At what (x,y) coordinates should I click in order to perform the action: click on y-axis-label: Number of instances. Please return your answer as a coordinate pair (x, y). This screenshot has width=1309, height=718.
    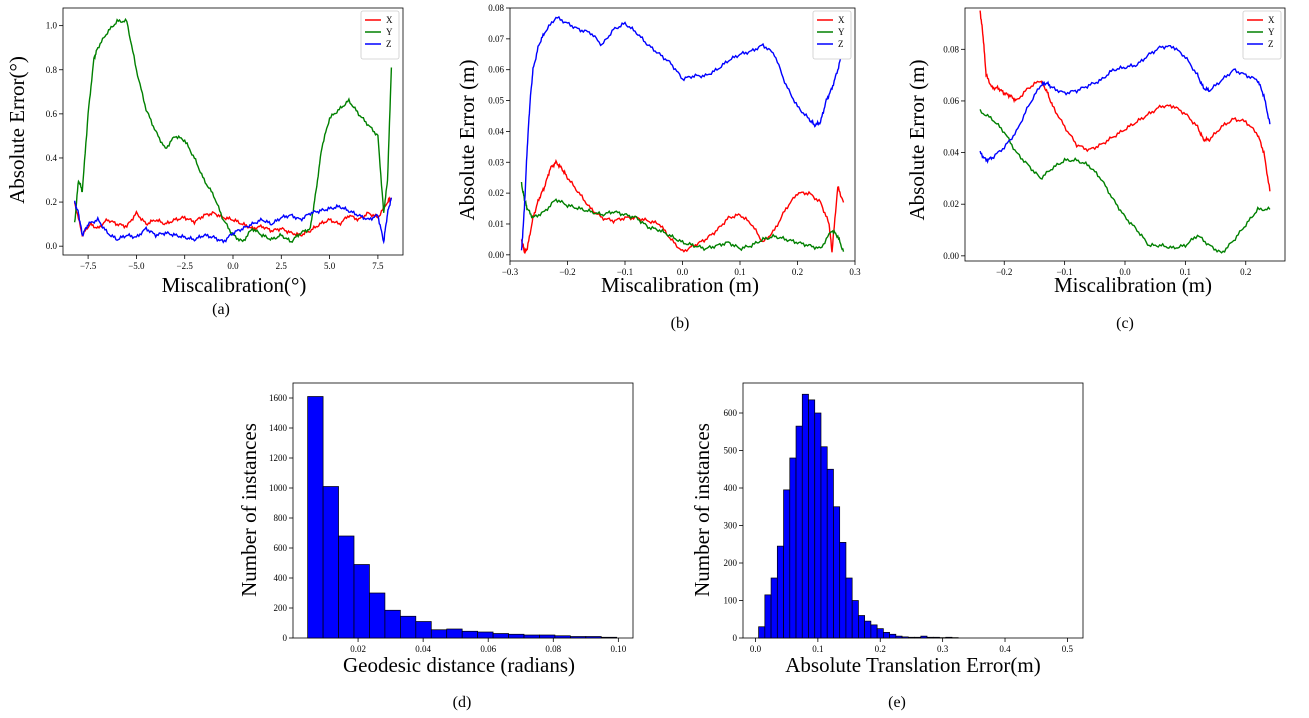
    Looking at the image, I should click on (702, 510).